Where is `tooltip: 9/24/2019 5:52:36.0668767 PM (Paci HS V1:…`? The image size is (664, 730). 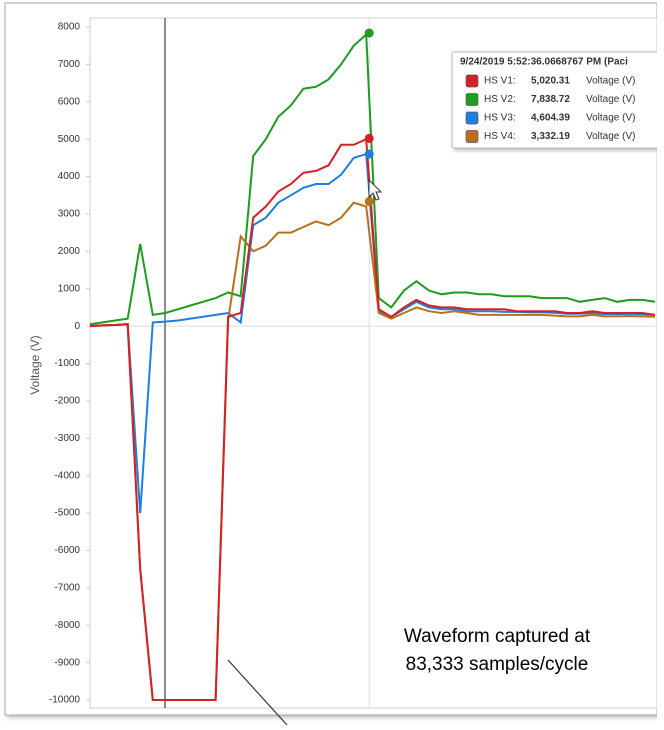 tooltip: 9/24/2019 5:52:36.0668767 PM (Paci HS V1:… is located at coordinates (557, 100).